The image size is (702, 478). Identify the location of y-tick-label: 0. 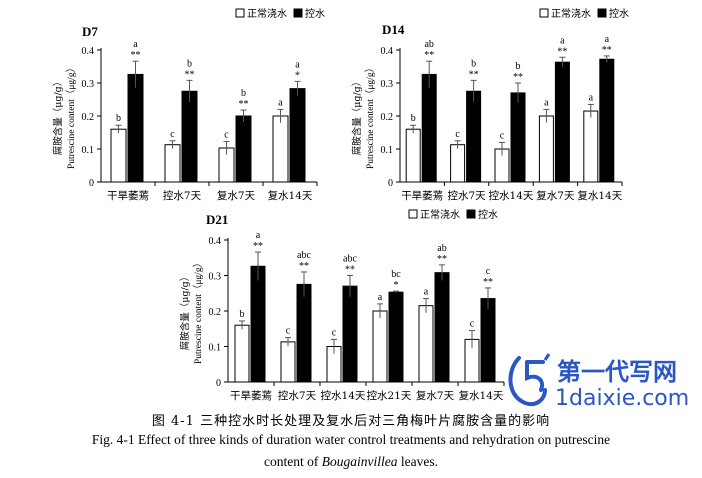
(390, 183).